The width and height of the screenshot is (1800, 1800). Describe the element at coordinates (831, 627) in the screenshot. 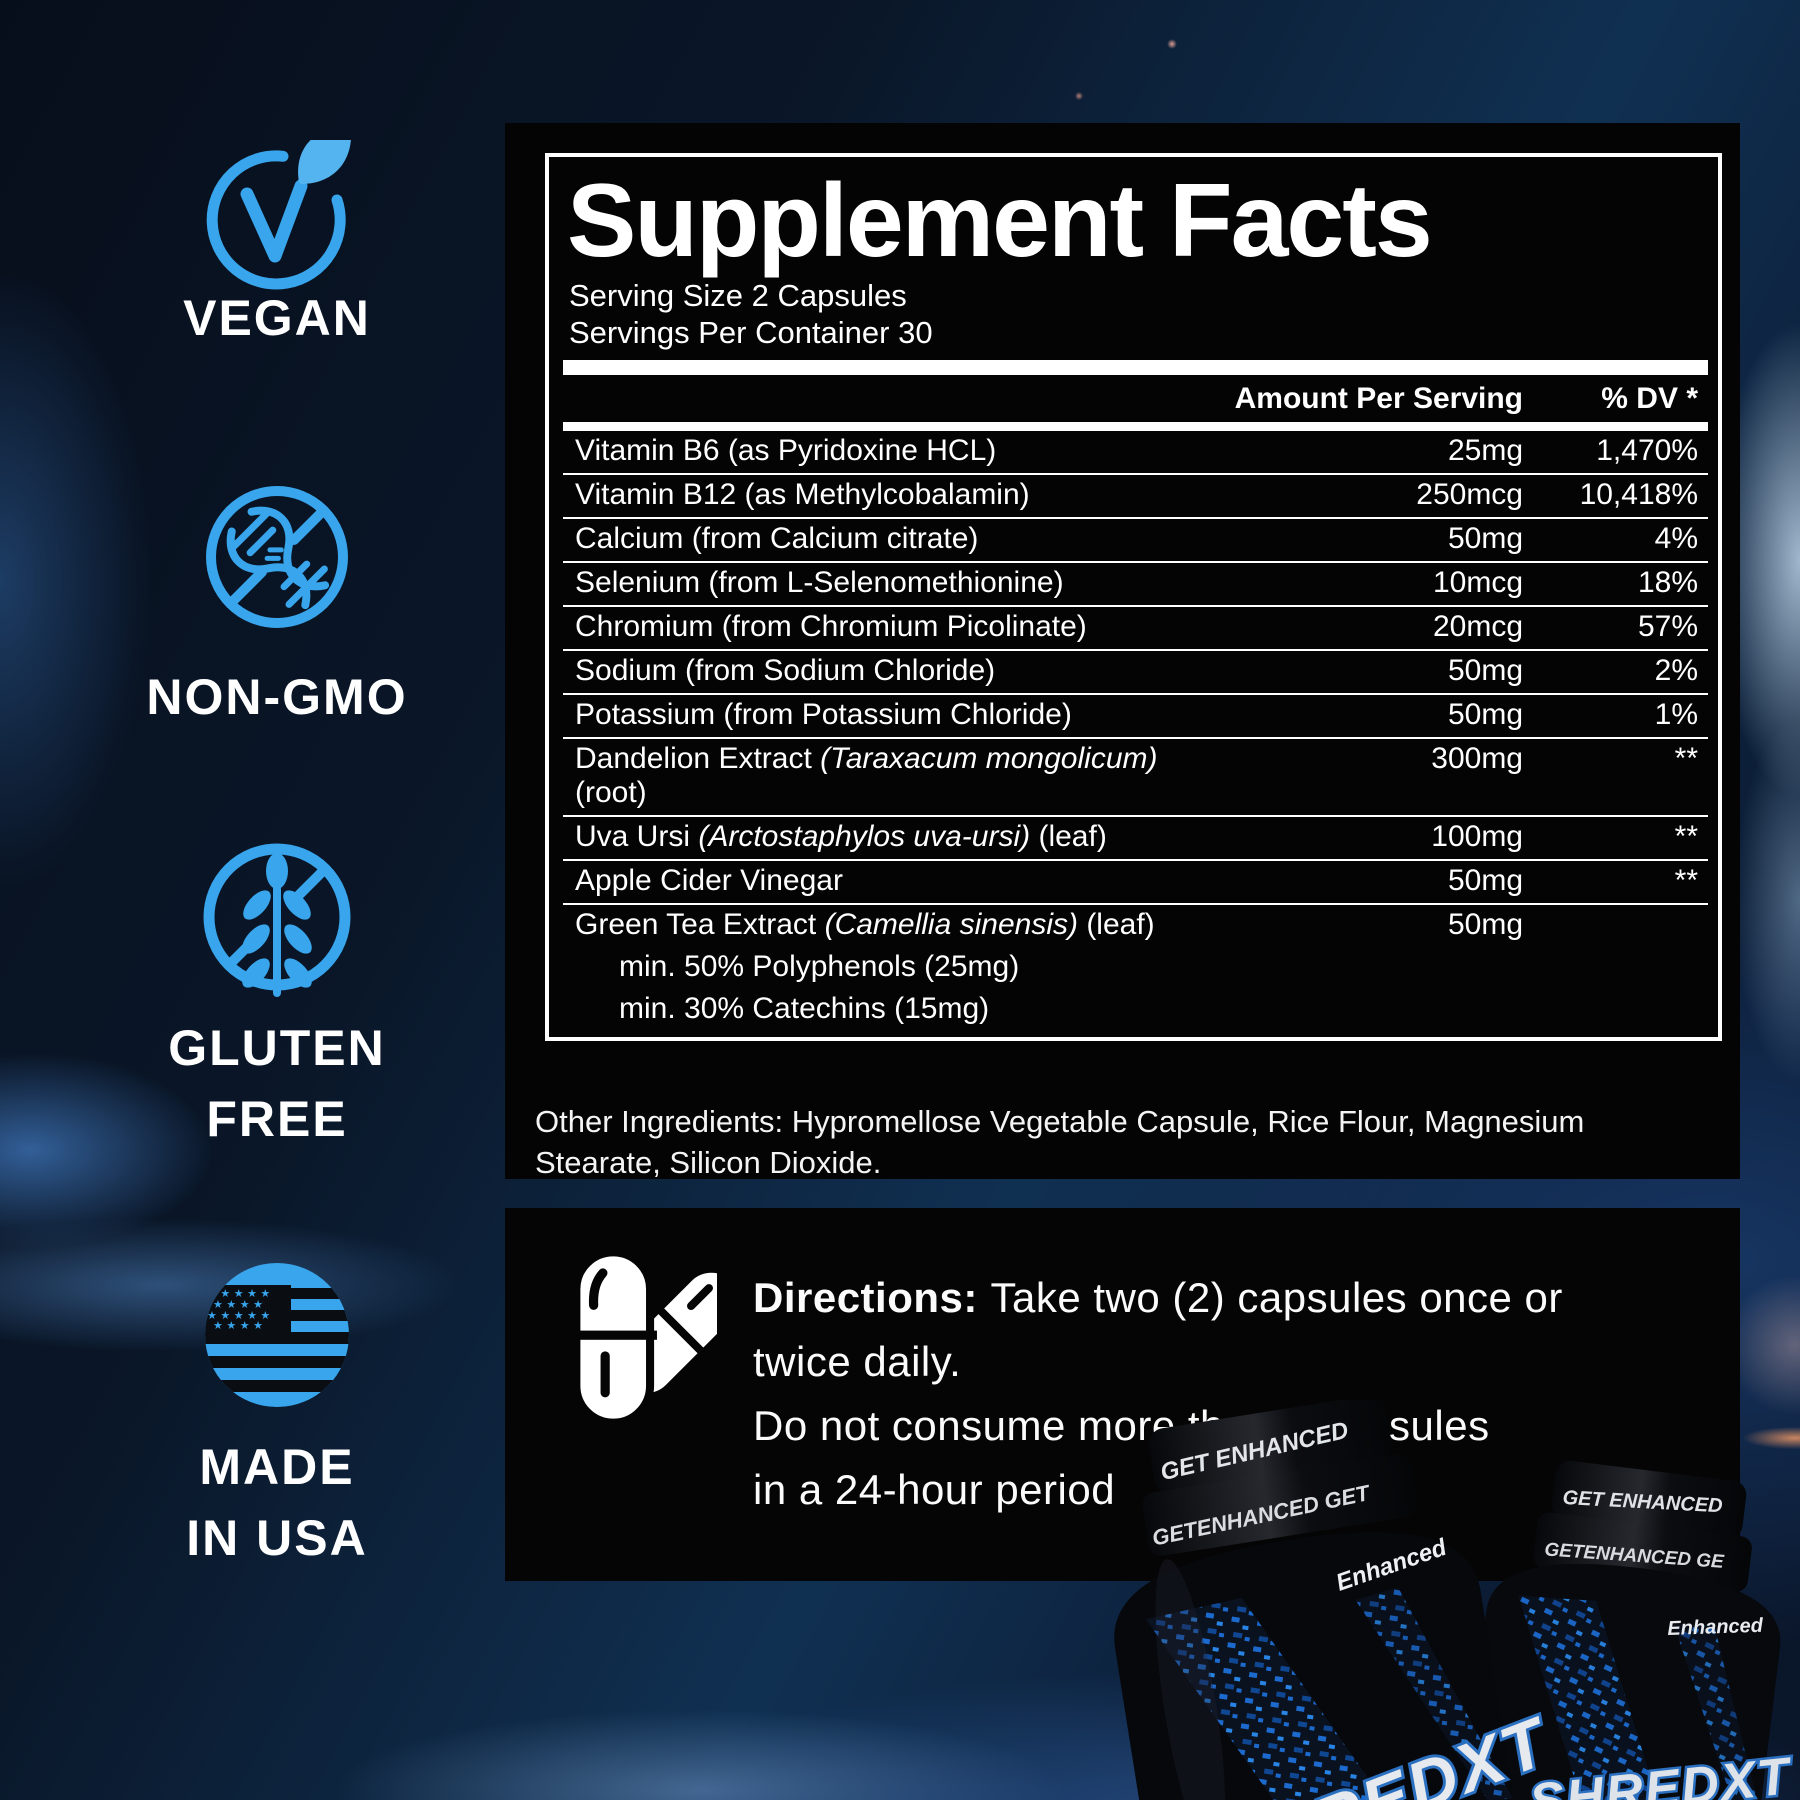

I see `nutrient-name: Chromium (from Chromium Picolinate)` at that location.